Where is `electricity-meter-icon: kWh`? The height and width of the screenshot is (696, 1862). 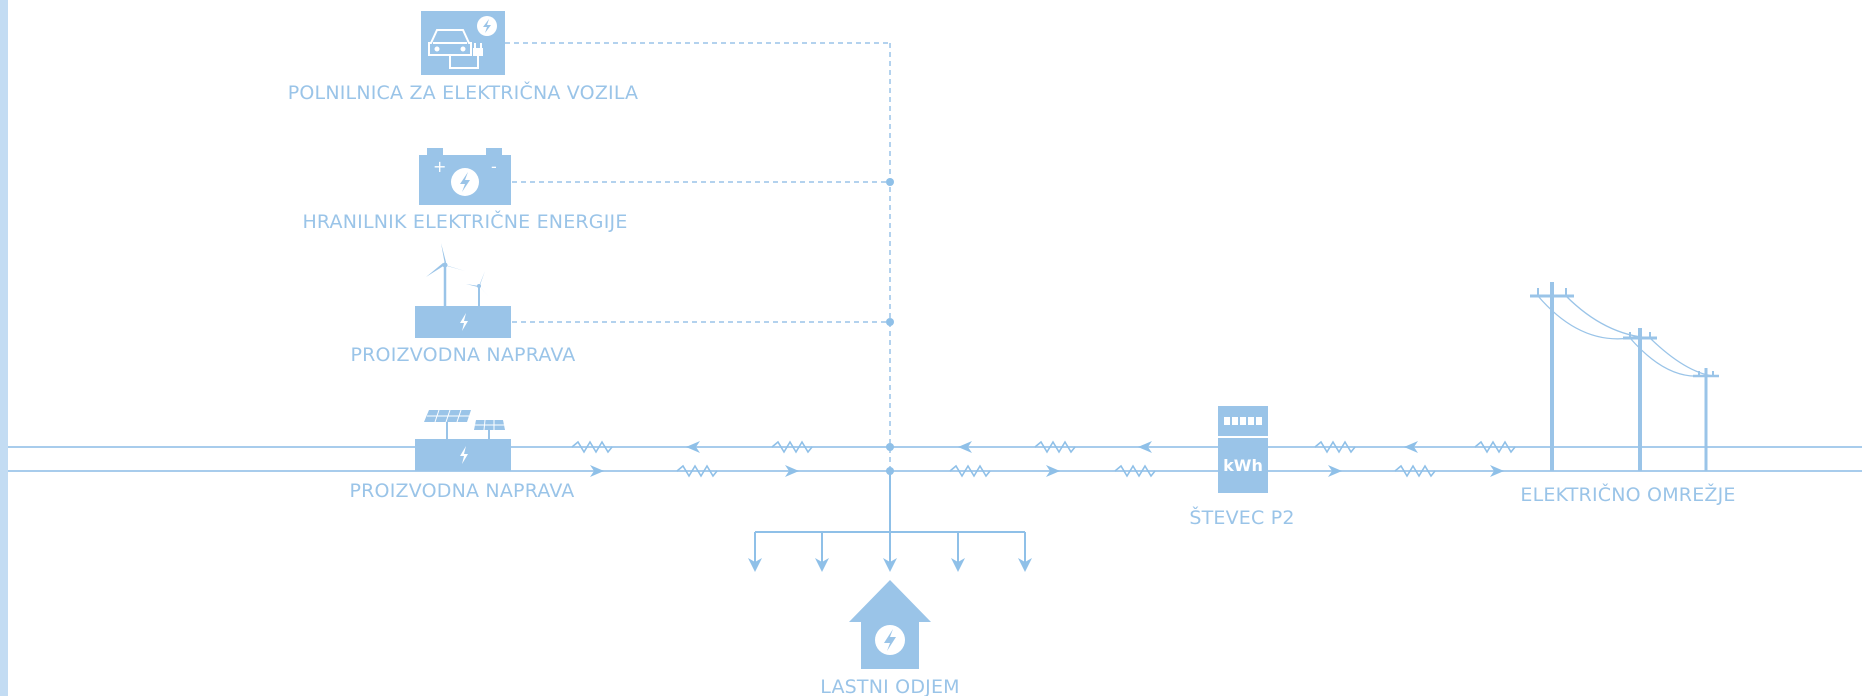 electricity-meter-icon: kWh is located at coordinates (1243, 449).